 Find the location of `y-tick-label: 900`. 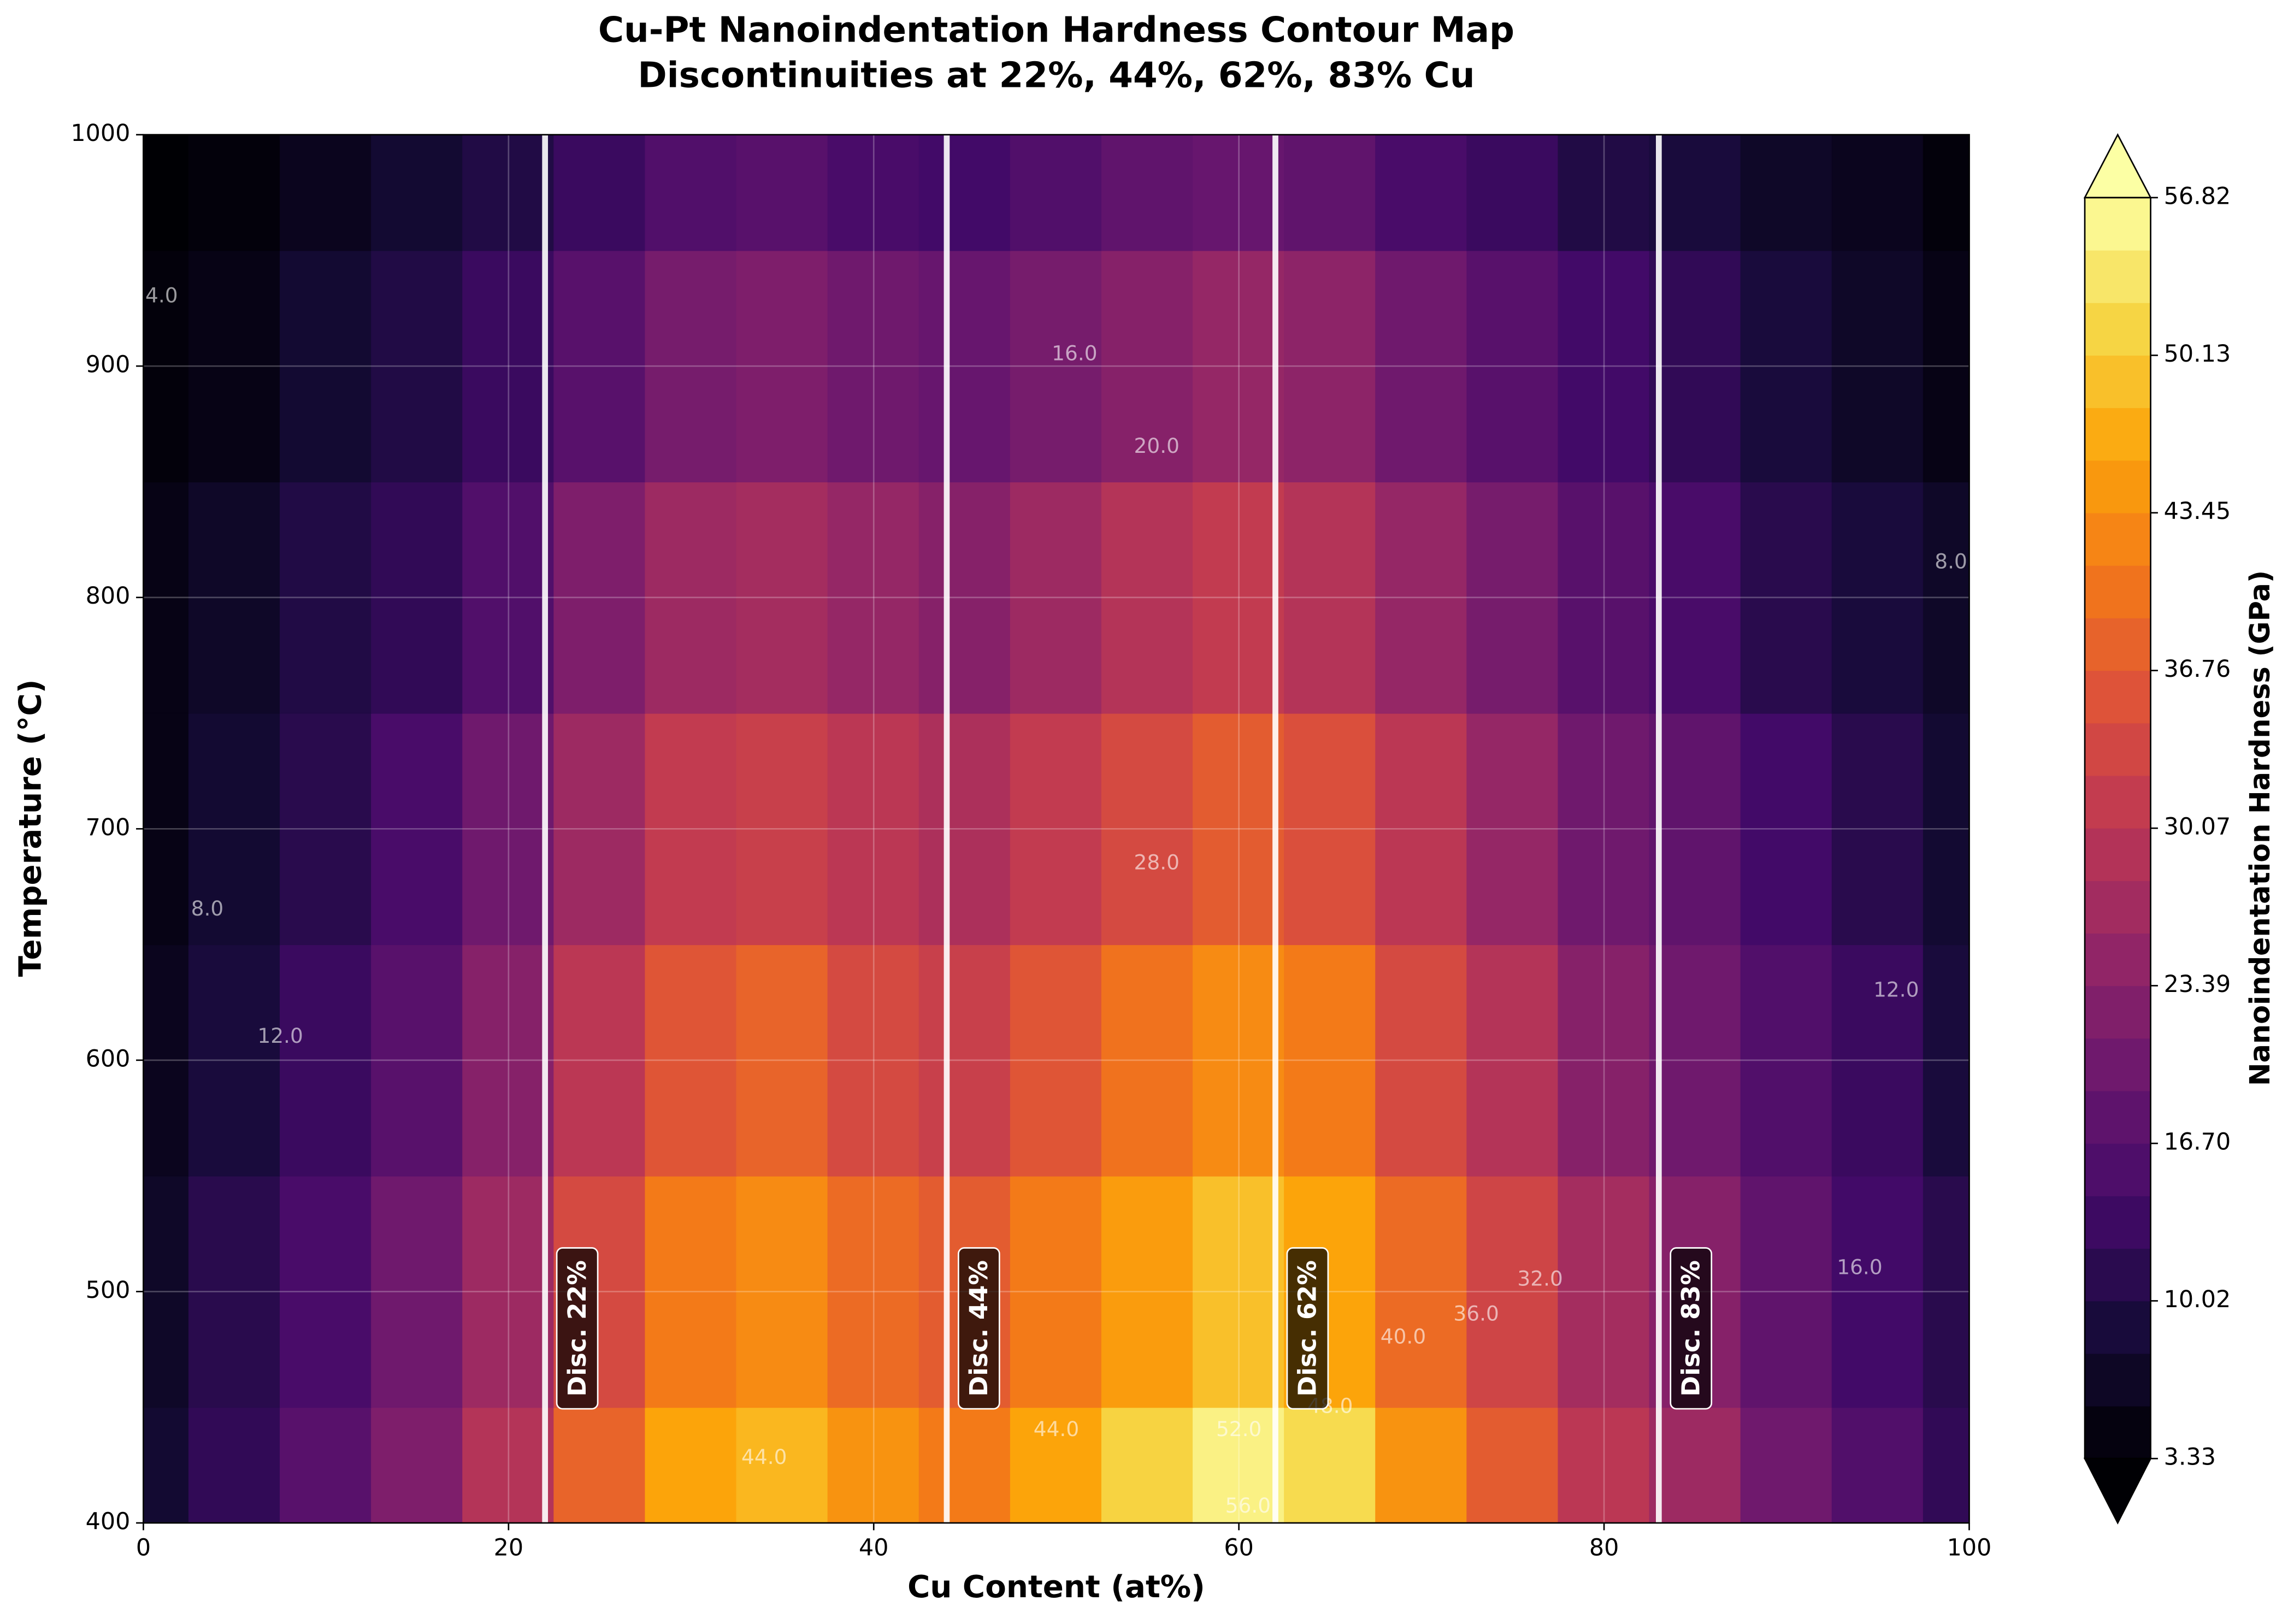

y-tick-label: 900 is located at coordinates (108, 365).